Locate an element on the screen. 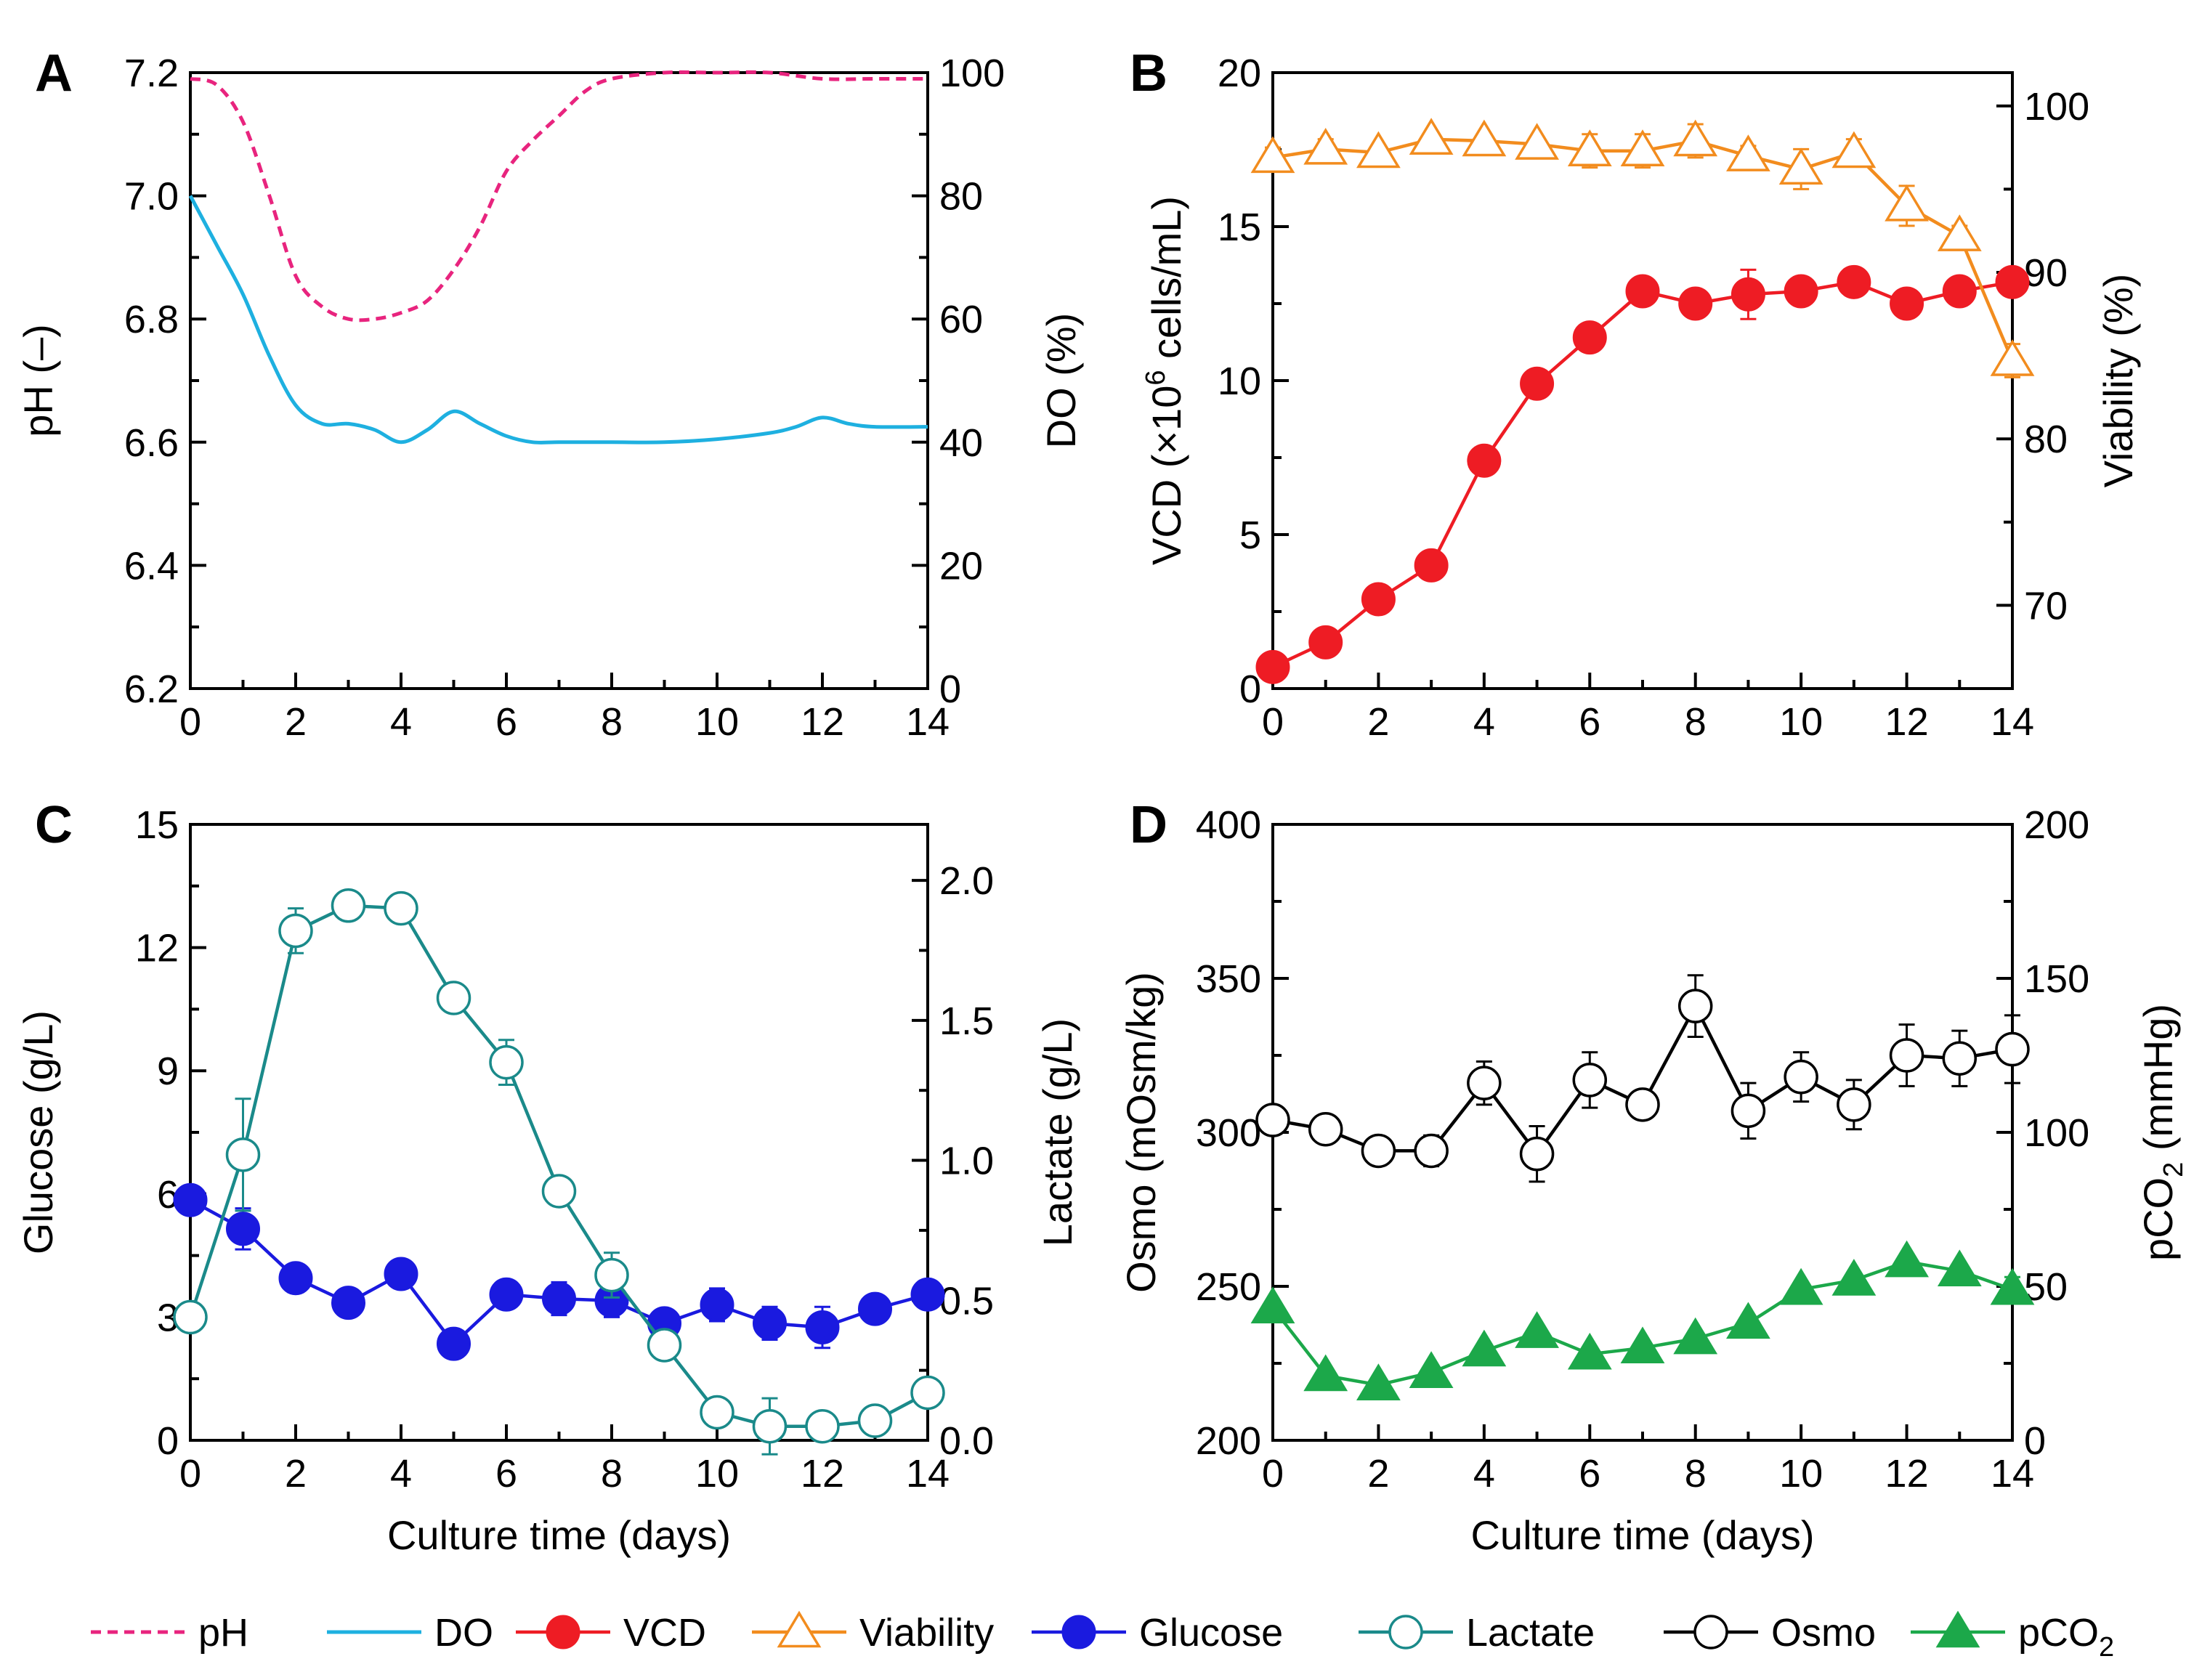 This screenshot has width=2194, height=1680. x-axis-title: Culture time (days) is located at coordinates (1642, 1535).